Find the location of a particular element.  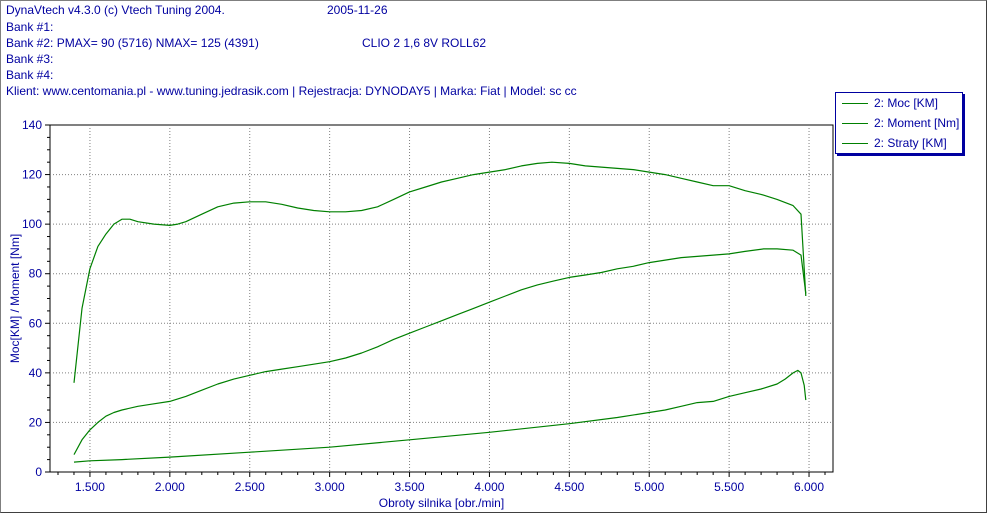

header-date: 2005-11-26 is located at coordinates (357, 10).